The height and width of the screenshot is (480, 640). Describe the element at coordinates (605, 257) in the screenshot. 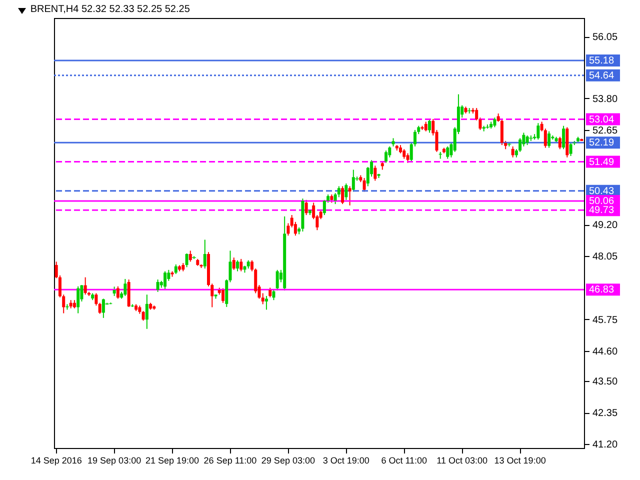

I see `y-tick-label: 48.05` at that location.